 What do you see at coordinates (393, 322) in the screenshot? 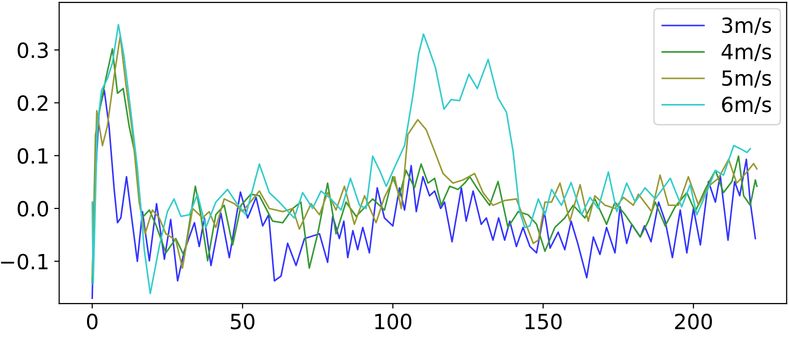
I see `x-tick-label: 100` at bounding box center [393, 322].